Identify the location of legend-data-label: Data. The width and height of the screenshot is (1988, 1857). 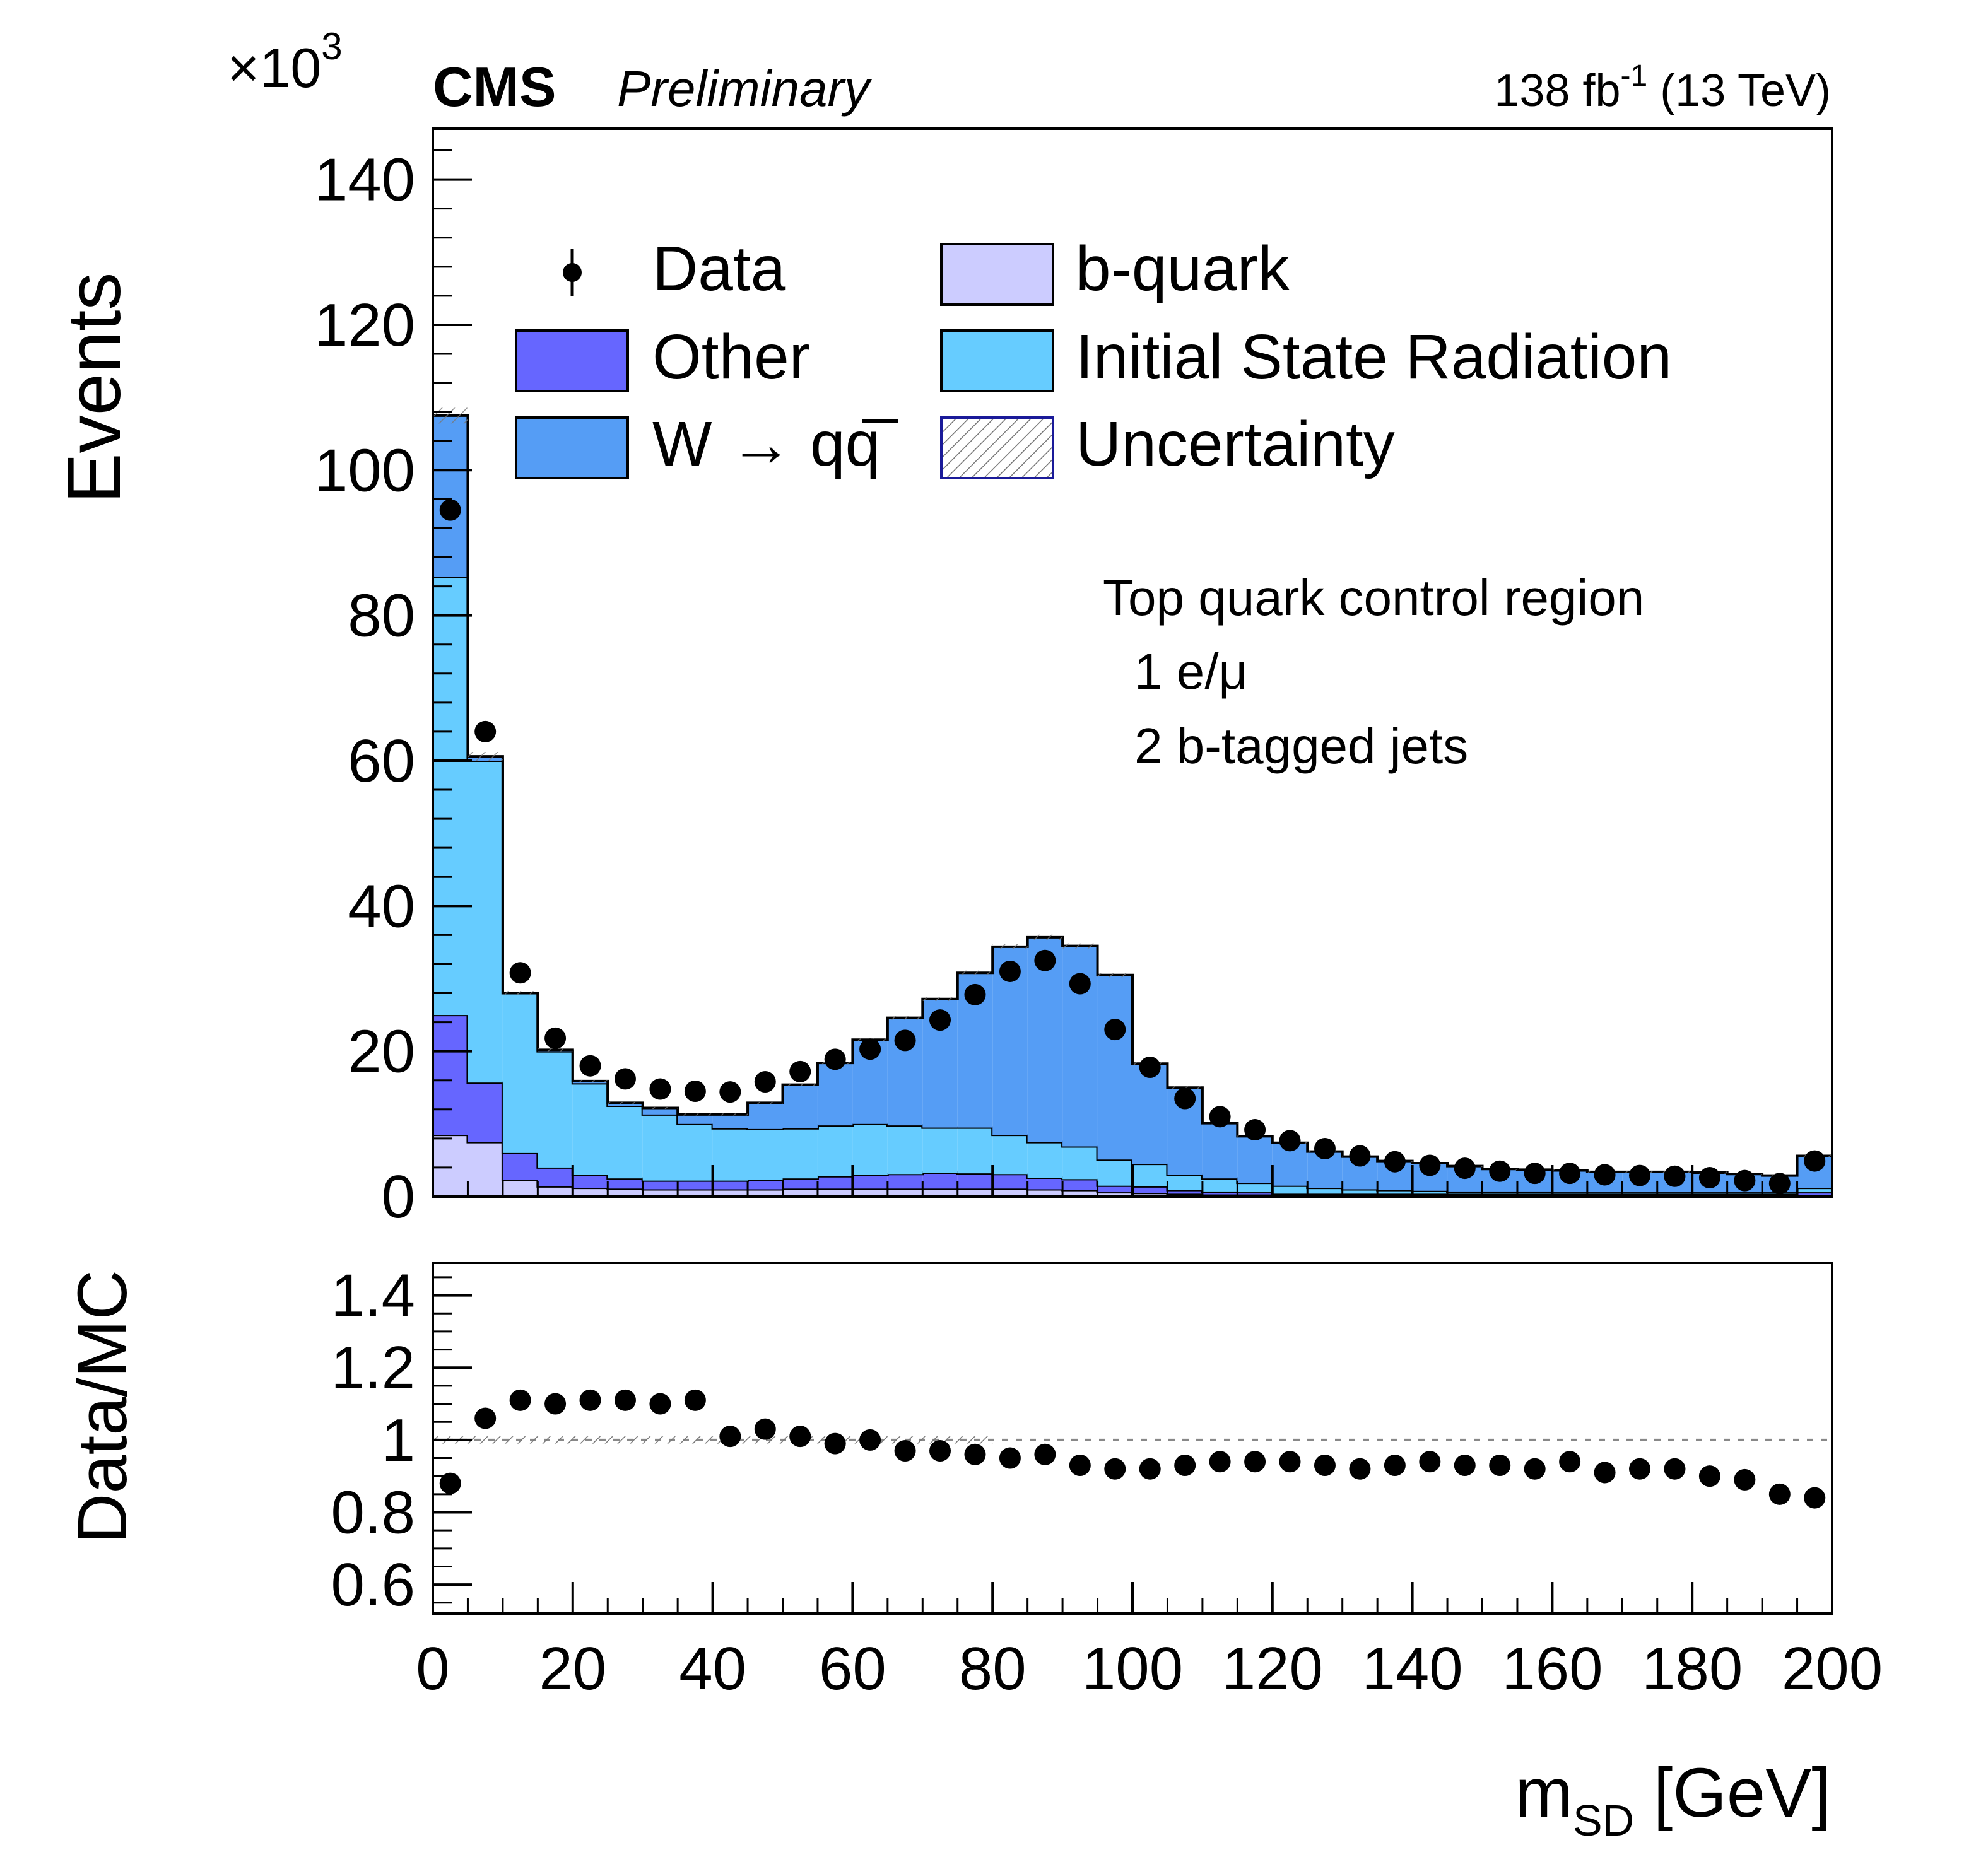
(719, 268).